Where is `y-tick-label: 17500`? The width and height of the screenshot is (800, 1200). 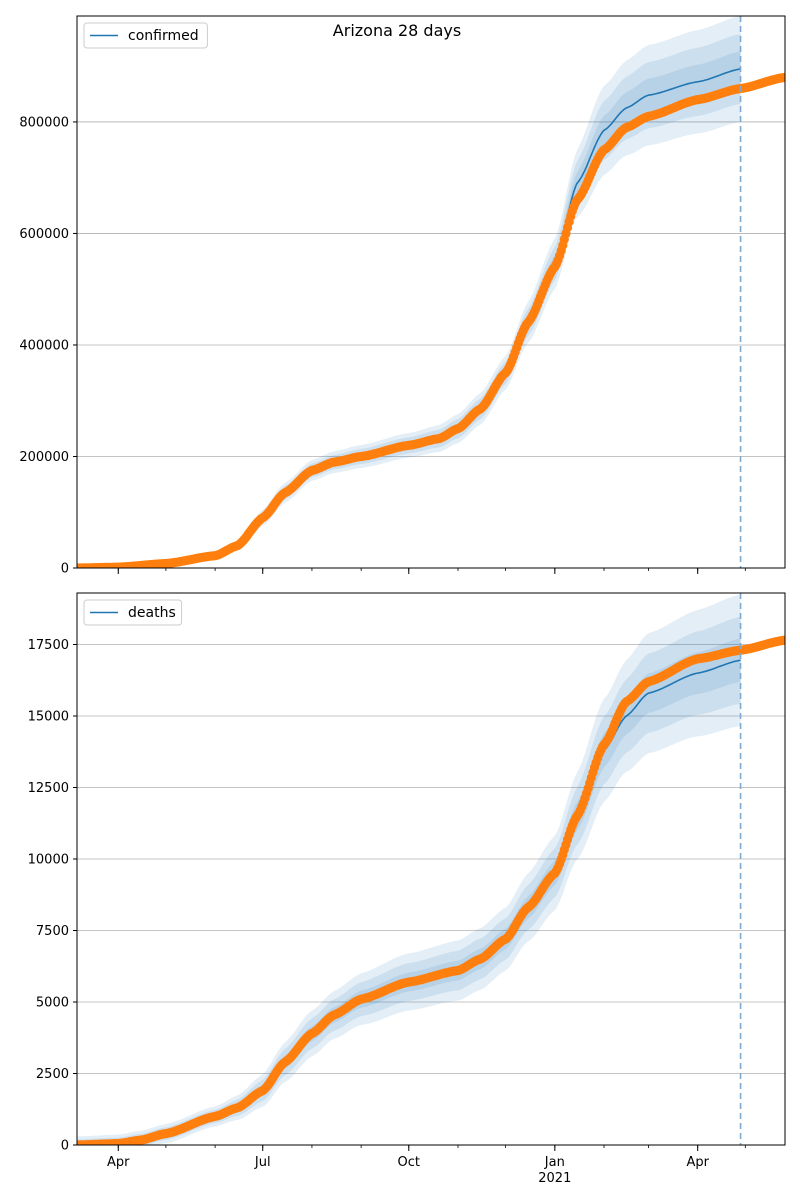
y-tick-label: 17500 is located at coordinates (48, 645).